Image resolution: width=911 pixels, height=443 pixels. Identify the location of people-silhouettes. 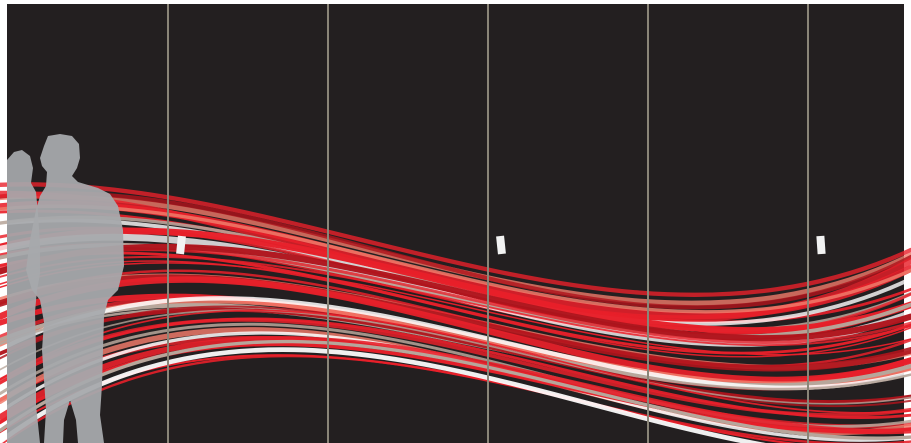
(65, 288).